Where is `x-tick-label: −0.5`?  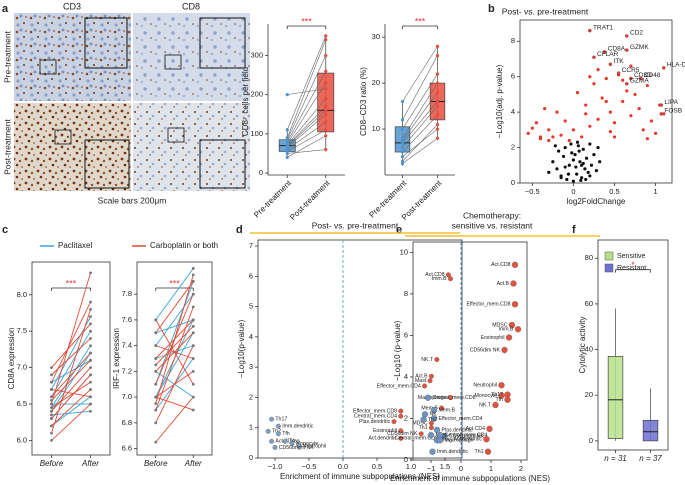 x-tick-label: −0.5 is located at coordinates (532, 191).